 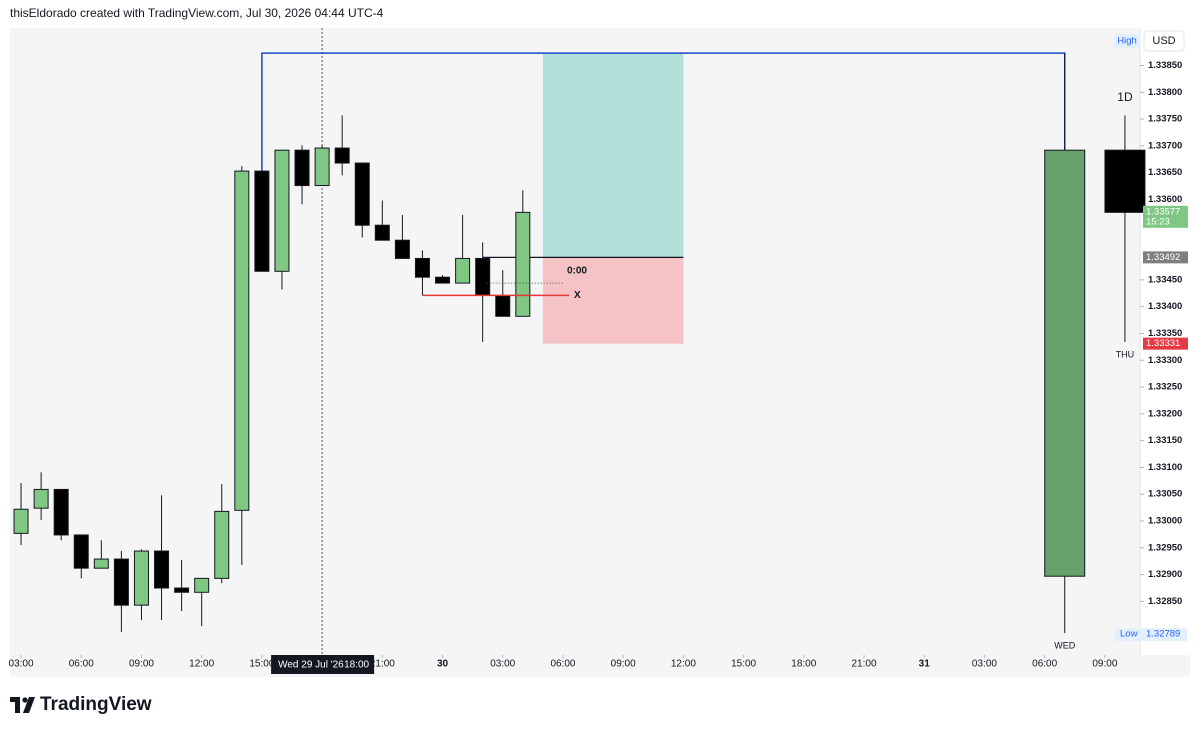 I want to click on y-tick-label: 1.33150, so click(x=1165, y=440).